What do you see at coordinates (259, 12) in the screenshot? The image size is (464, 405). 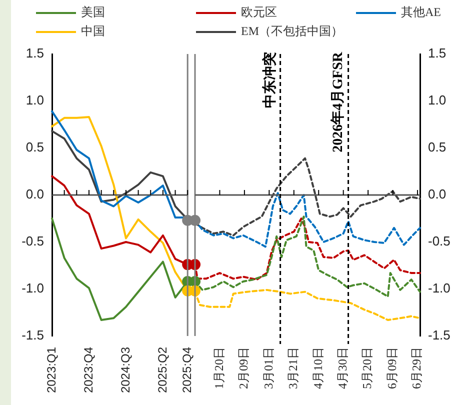 I see `legend-label: 欧元区` at bounding box center [259, 12].